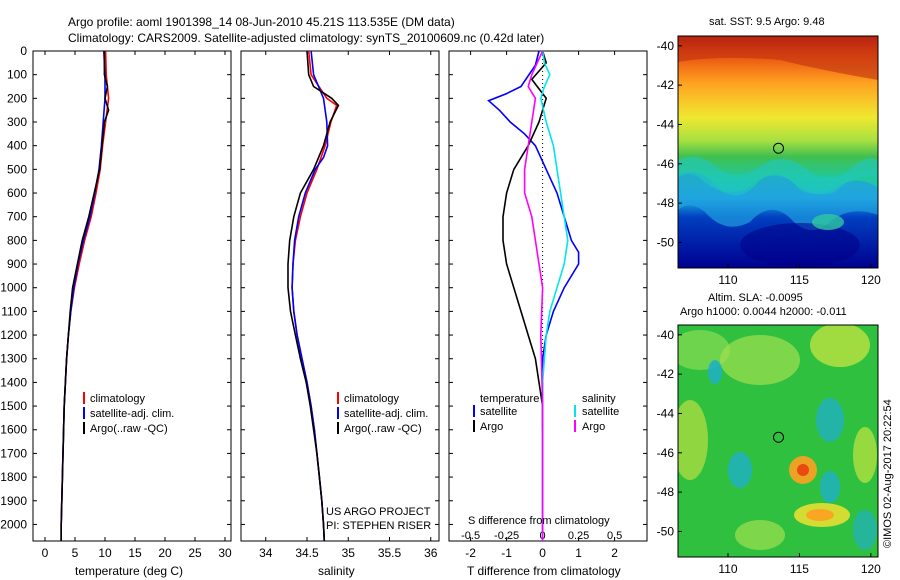  I want to click on t-difference-axis-label: T difference from climatology, so click(544, 571).